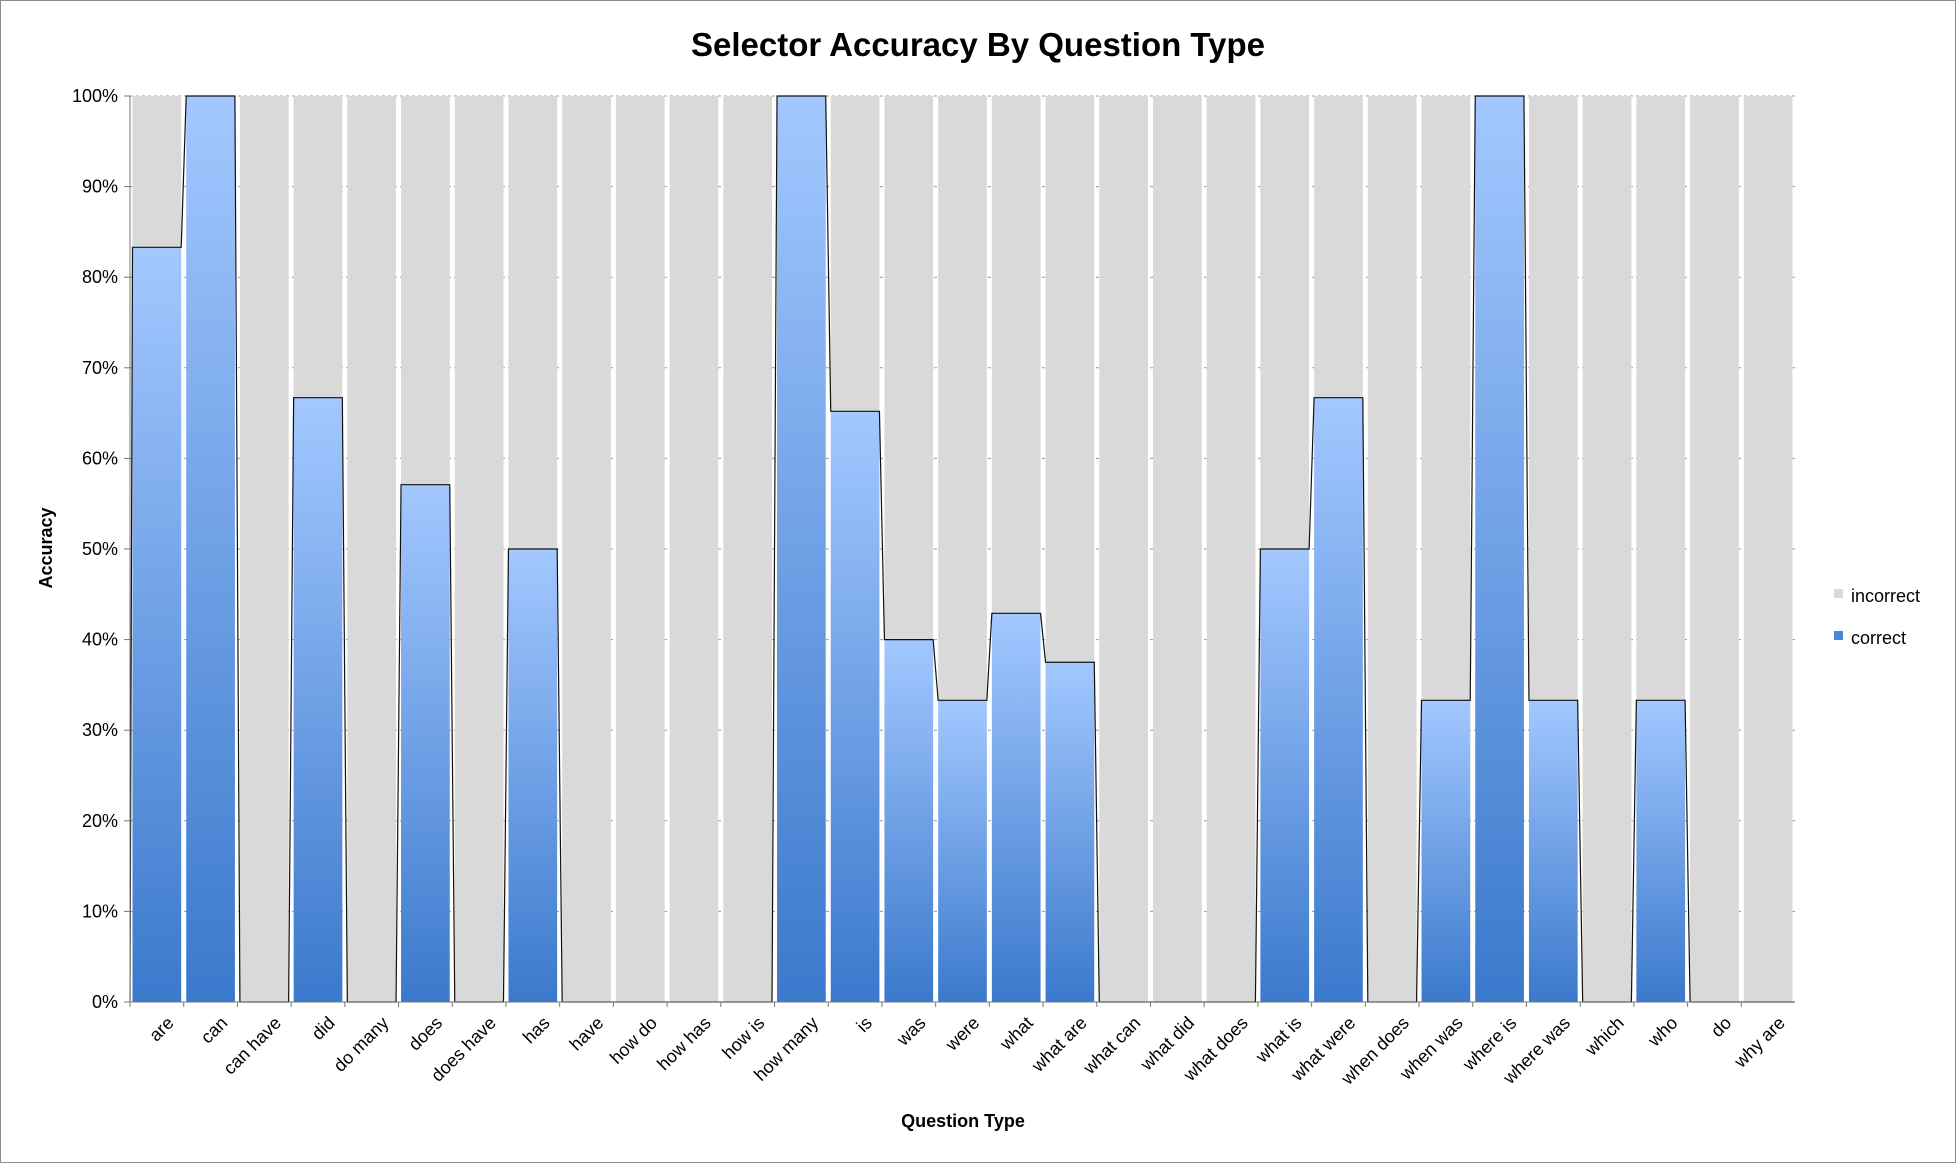 Image resolution: width=1956 pixels, height=1163 pixels. Describe the element at coordinates (864, 1024) in the screenshot. I see `x-tick-label: is` at that location.